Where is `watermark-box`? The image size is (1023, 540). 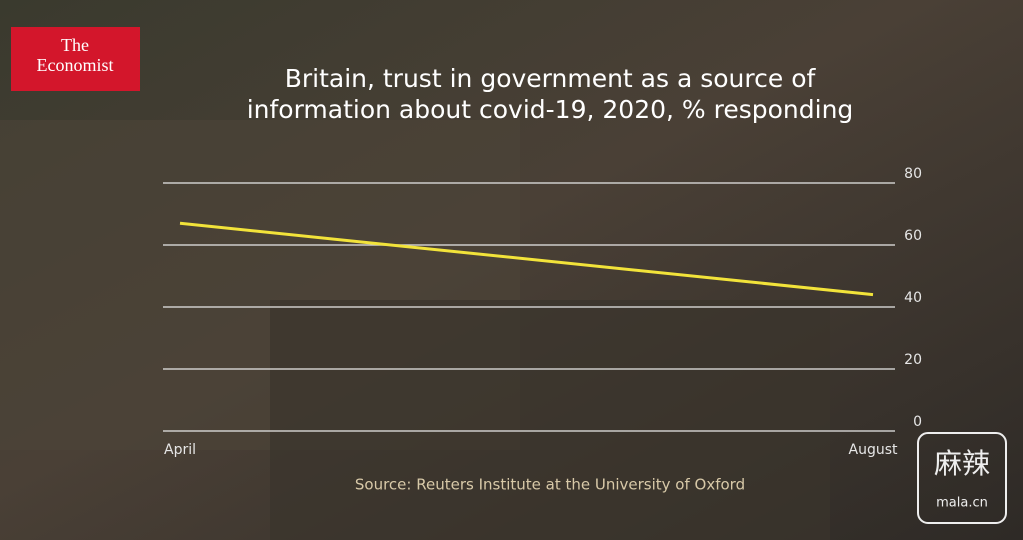 watermark-box is located at coordinates (962, 478).